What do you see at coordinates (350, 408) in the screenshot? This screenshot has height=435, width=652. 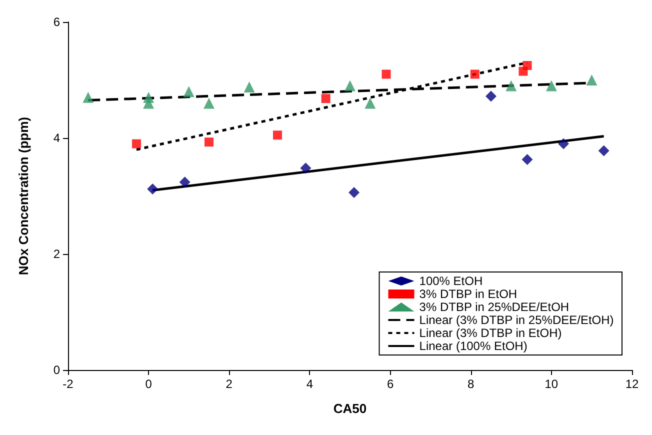 I see `x-axis-title: CA50` at bounding box center [350, 408].